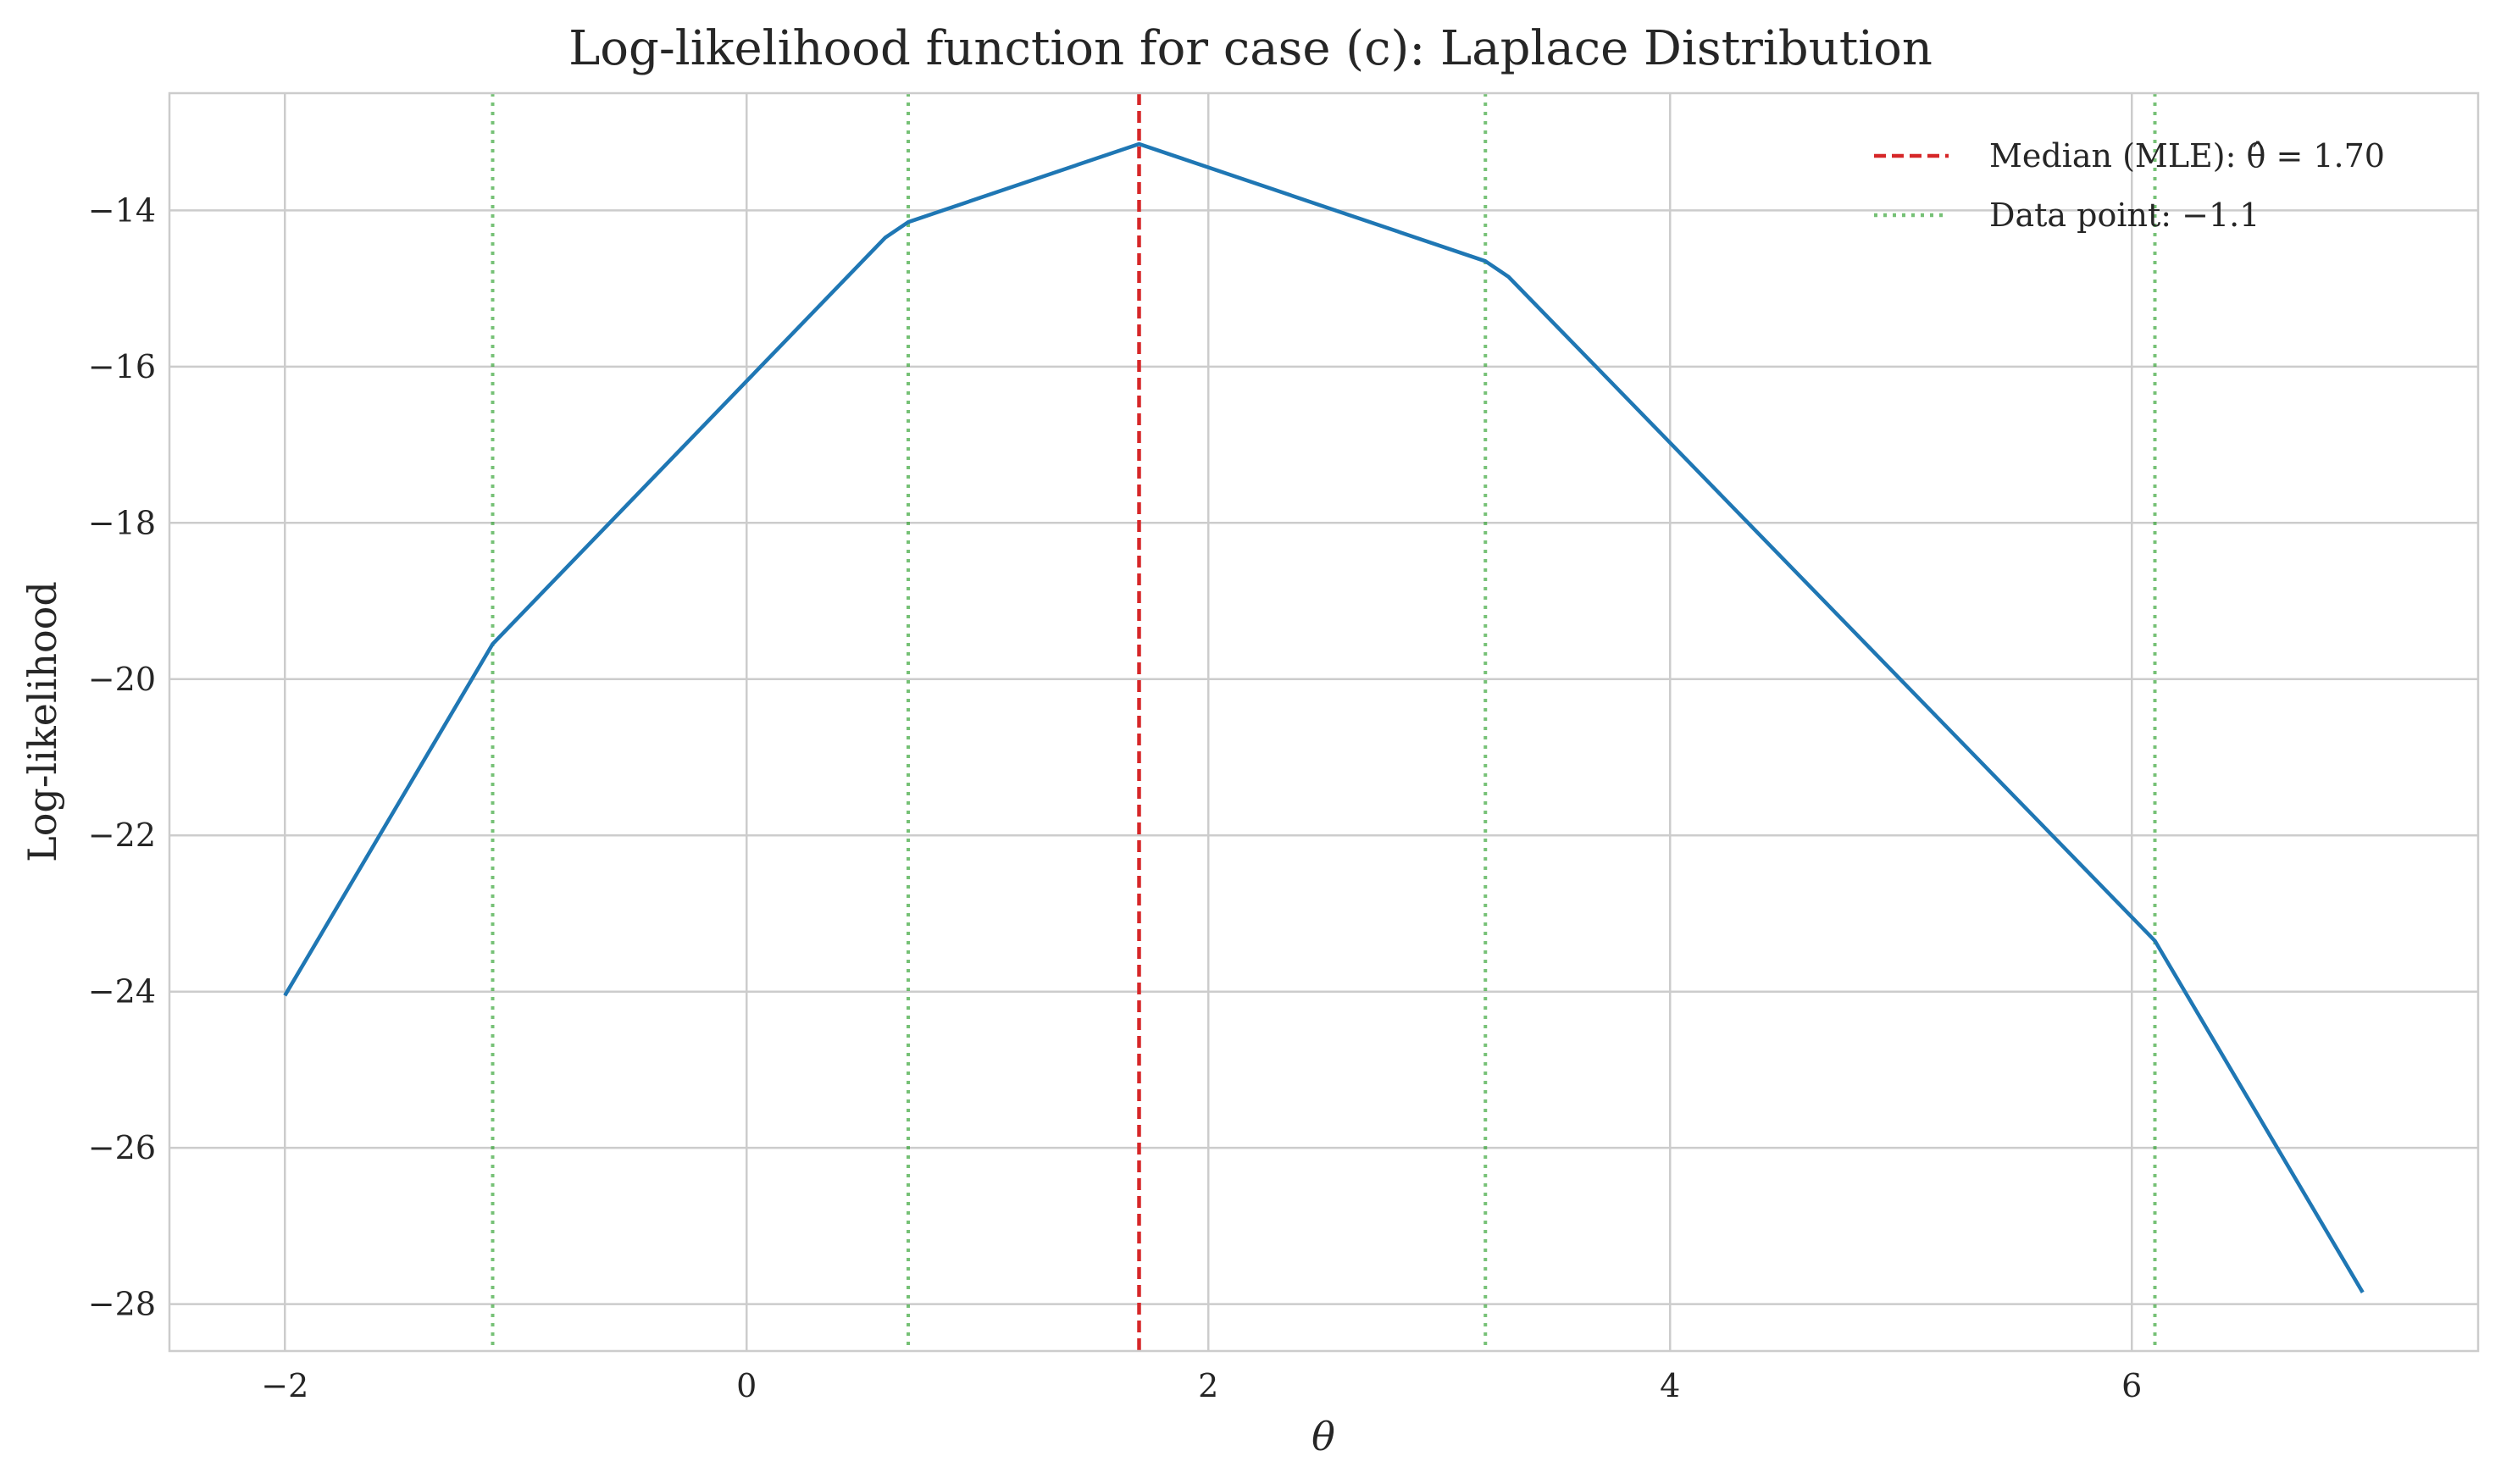  I want to click on y-tick-label: −28, so click(122, 1304).